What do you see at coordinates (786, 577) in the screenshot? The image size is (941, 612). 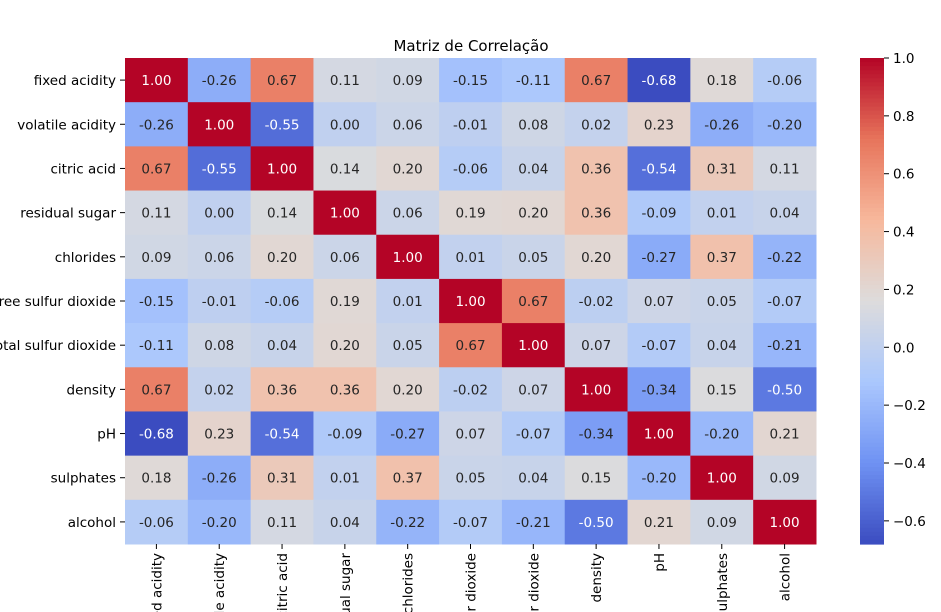 I see `x-tick-label: alcohol` at bounding box center [786, 577].